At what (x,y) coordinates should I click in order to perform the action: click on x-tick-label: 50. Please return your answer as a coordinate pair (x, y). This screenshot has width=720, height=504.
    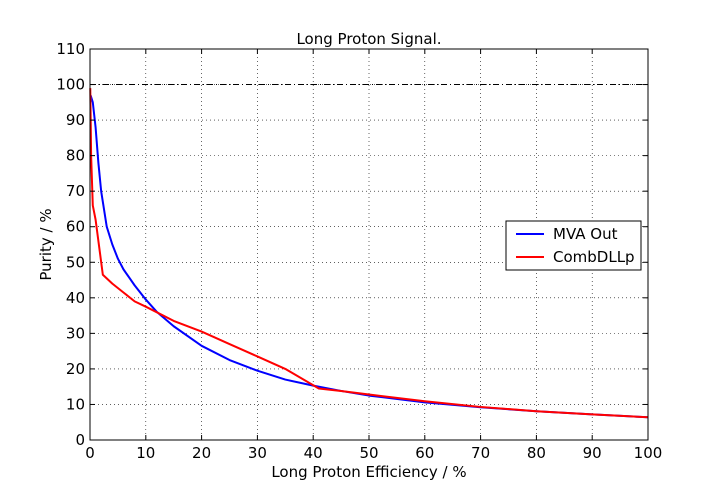
    Looking at the image, I should click on (368, 453).